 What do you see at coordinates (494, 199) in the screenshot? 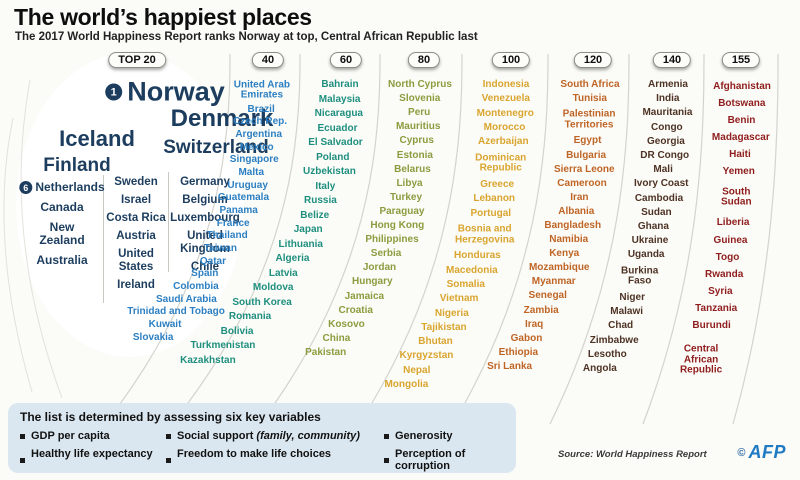
I see `country-label: Lebanon` at bounding box center [494, 199].